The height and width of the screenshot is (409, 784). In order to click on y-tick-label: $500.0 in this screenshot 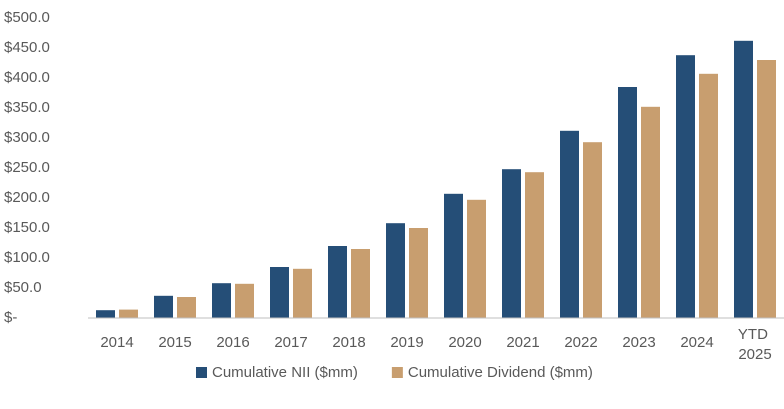, I will do `click(27, 17)`.